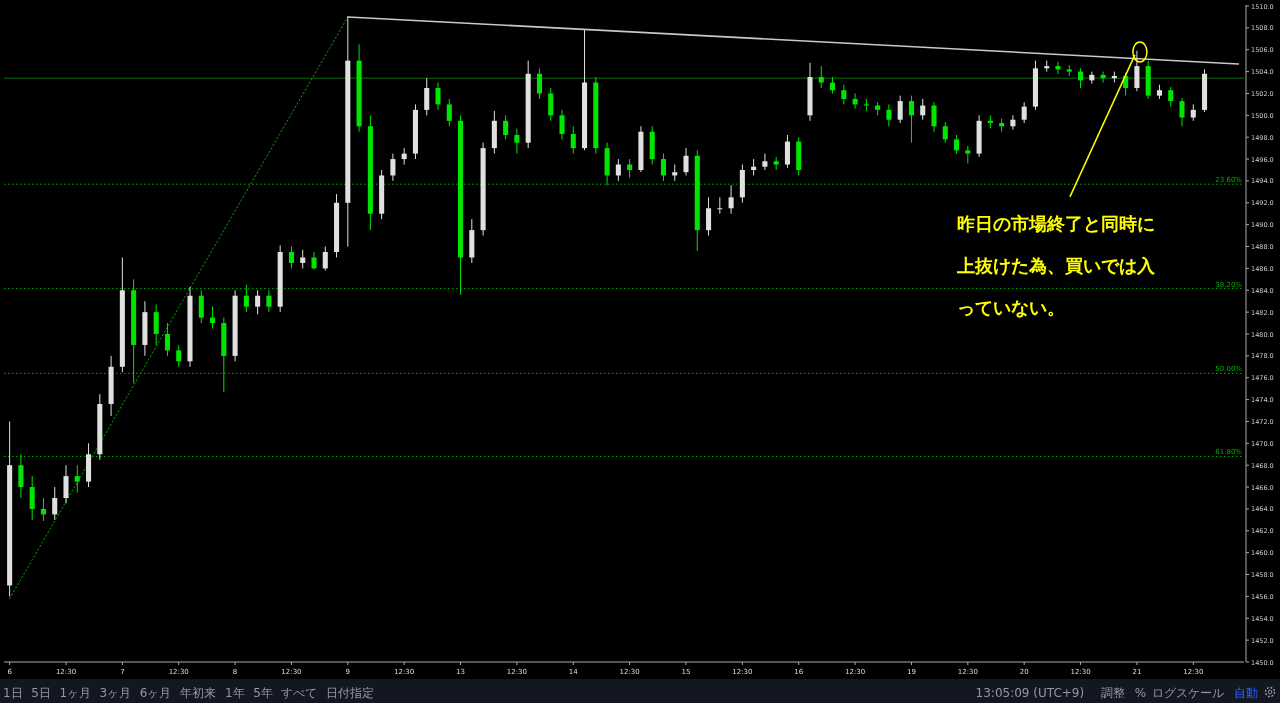 Image resolution: width=1280 pixels, height=703 pixels. Describe the element at coordinates (155, 693) in the screenshot. I see `text: 6ヶ月` at that location.